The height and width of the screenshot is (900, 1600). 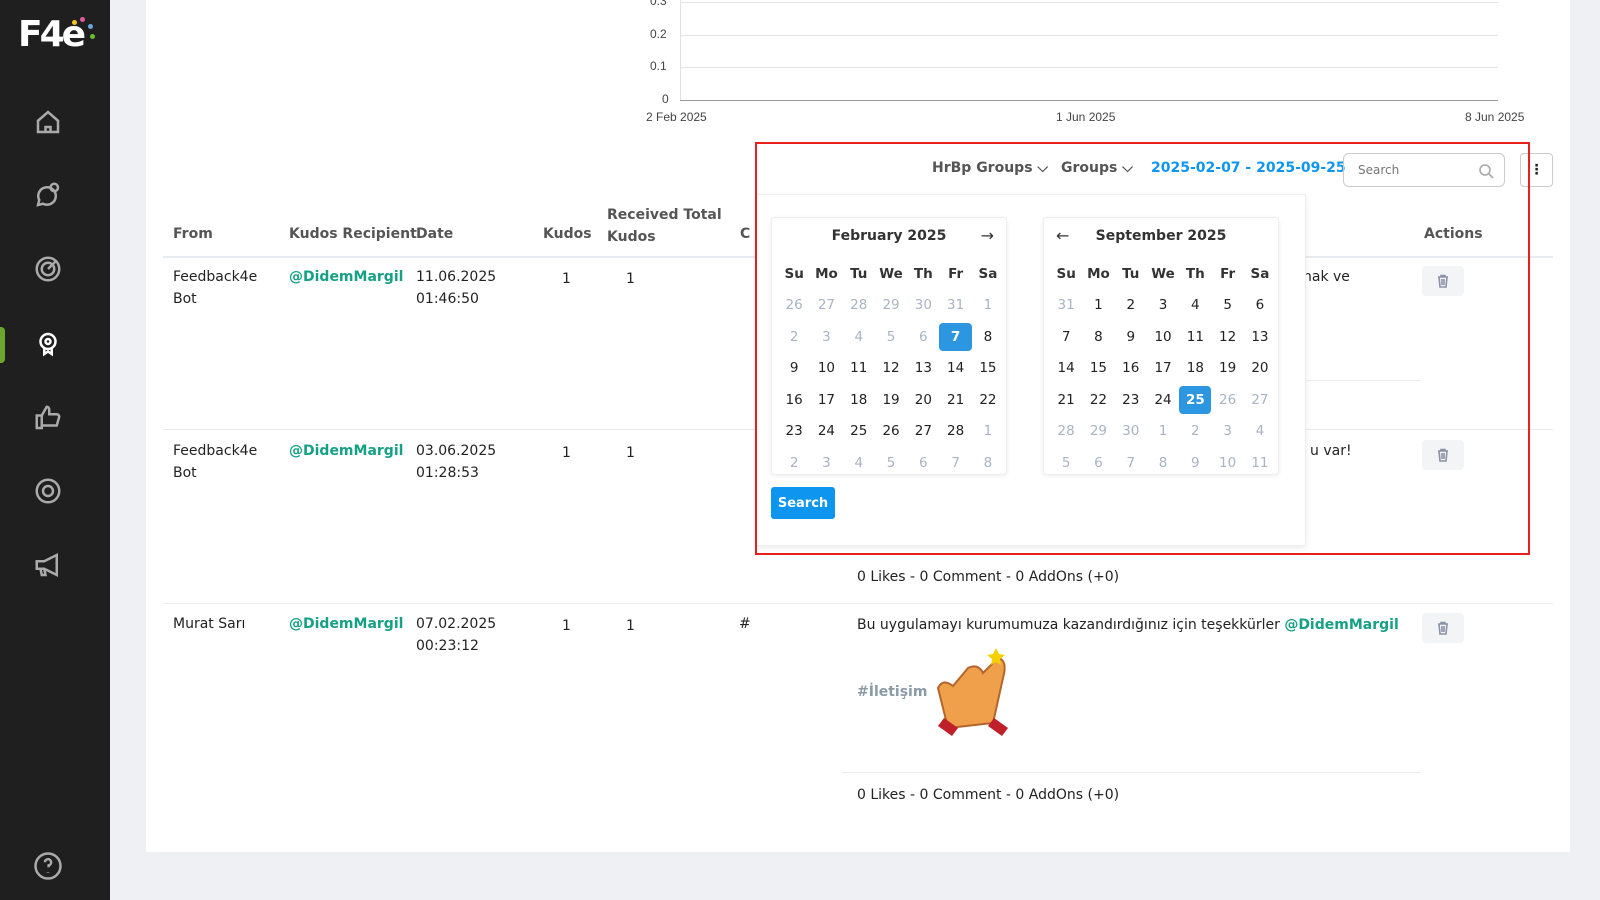 I want to click on nav-goals, so click(x=48, y=269).